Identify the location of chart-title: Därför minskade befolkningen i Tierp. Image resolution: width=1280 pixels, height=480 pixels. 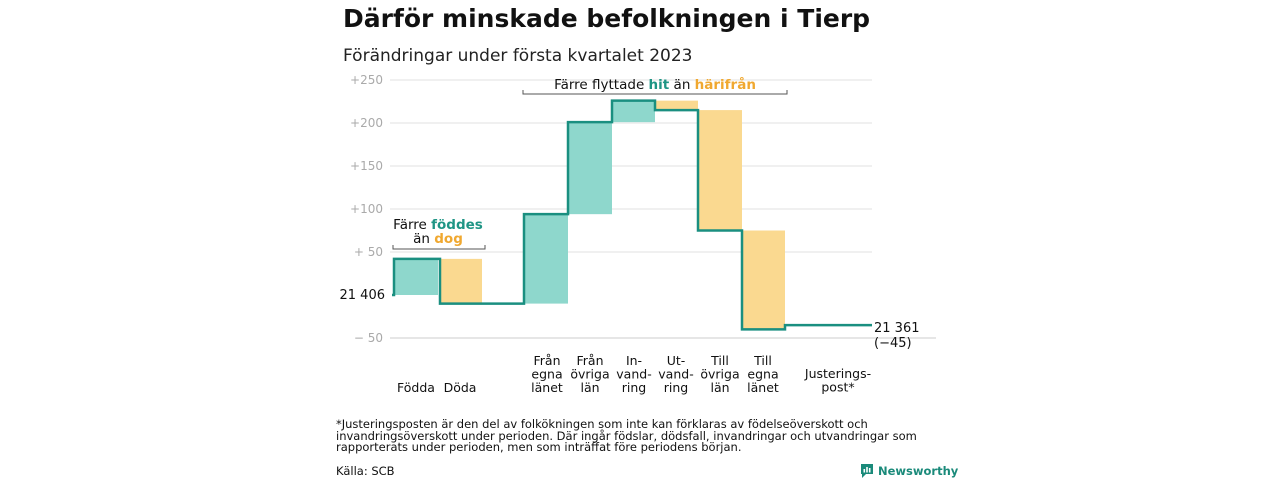
(607, 18).